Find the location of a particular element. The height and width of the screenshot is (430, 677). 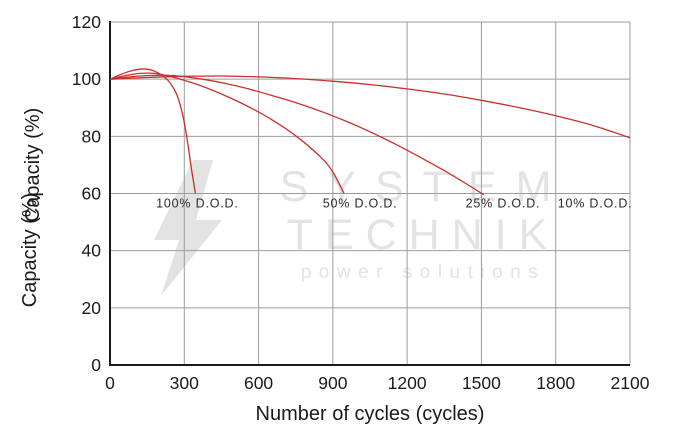

x-tick-label: 1500 is located at coordinates (481, 383).